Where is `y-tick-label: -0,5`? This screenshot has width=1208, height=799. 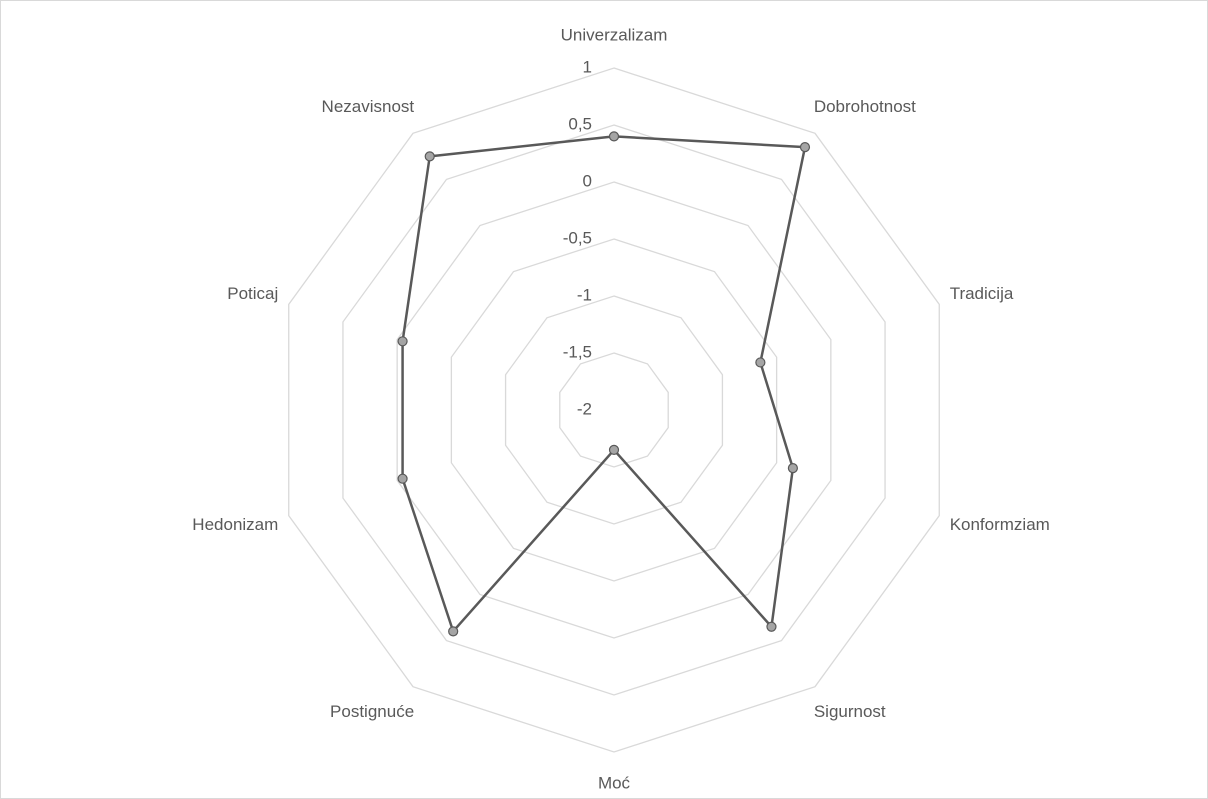 y-tick-label: -0,5 is located at coordinates (577, 237).